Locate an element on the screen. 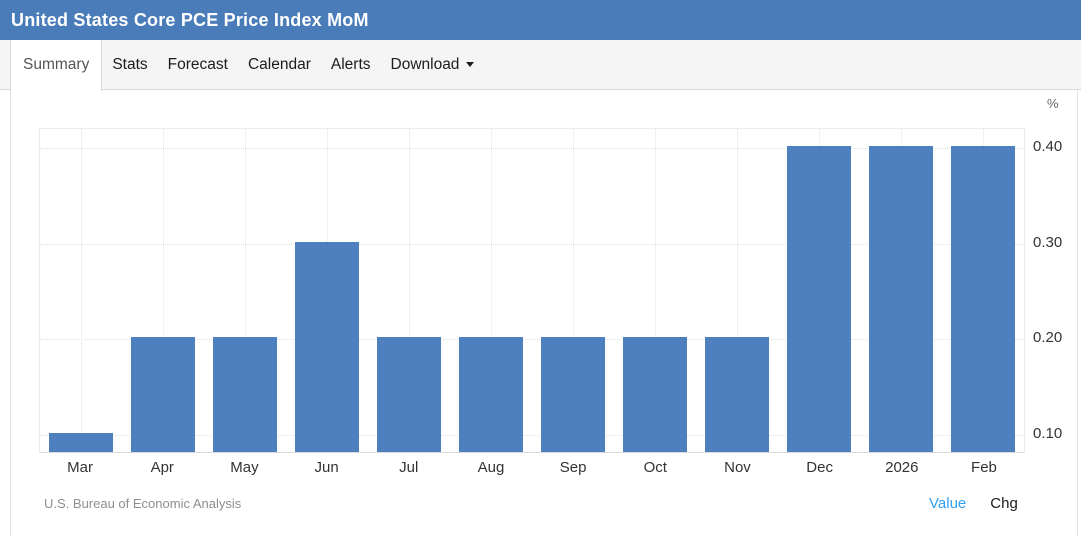  x-axis-label-aug: Aug is located at coordinates (491, 467).